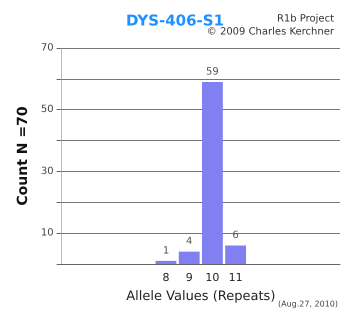  Describe the element at coordinates (212, 72) in the screenshot. I see `data-label: 59` at that location.